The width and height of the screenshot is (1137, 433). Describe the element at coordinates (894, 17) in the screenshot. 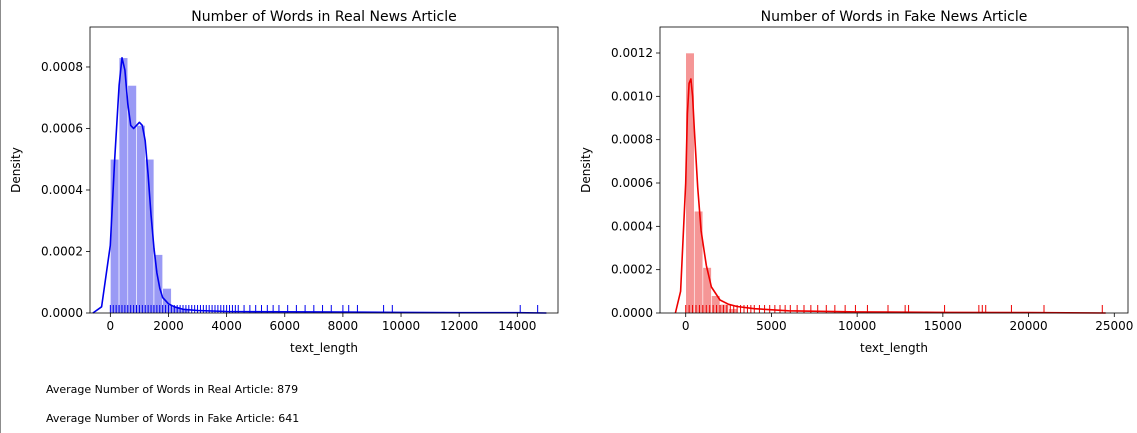

I see `chart-title: Number of Words in Fake News Article` at that location.